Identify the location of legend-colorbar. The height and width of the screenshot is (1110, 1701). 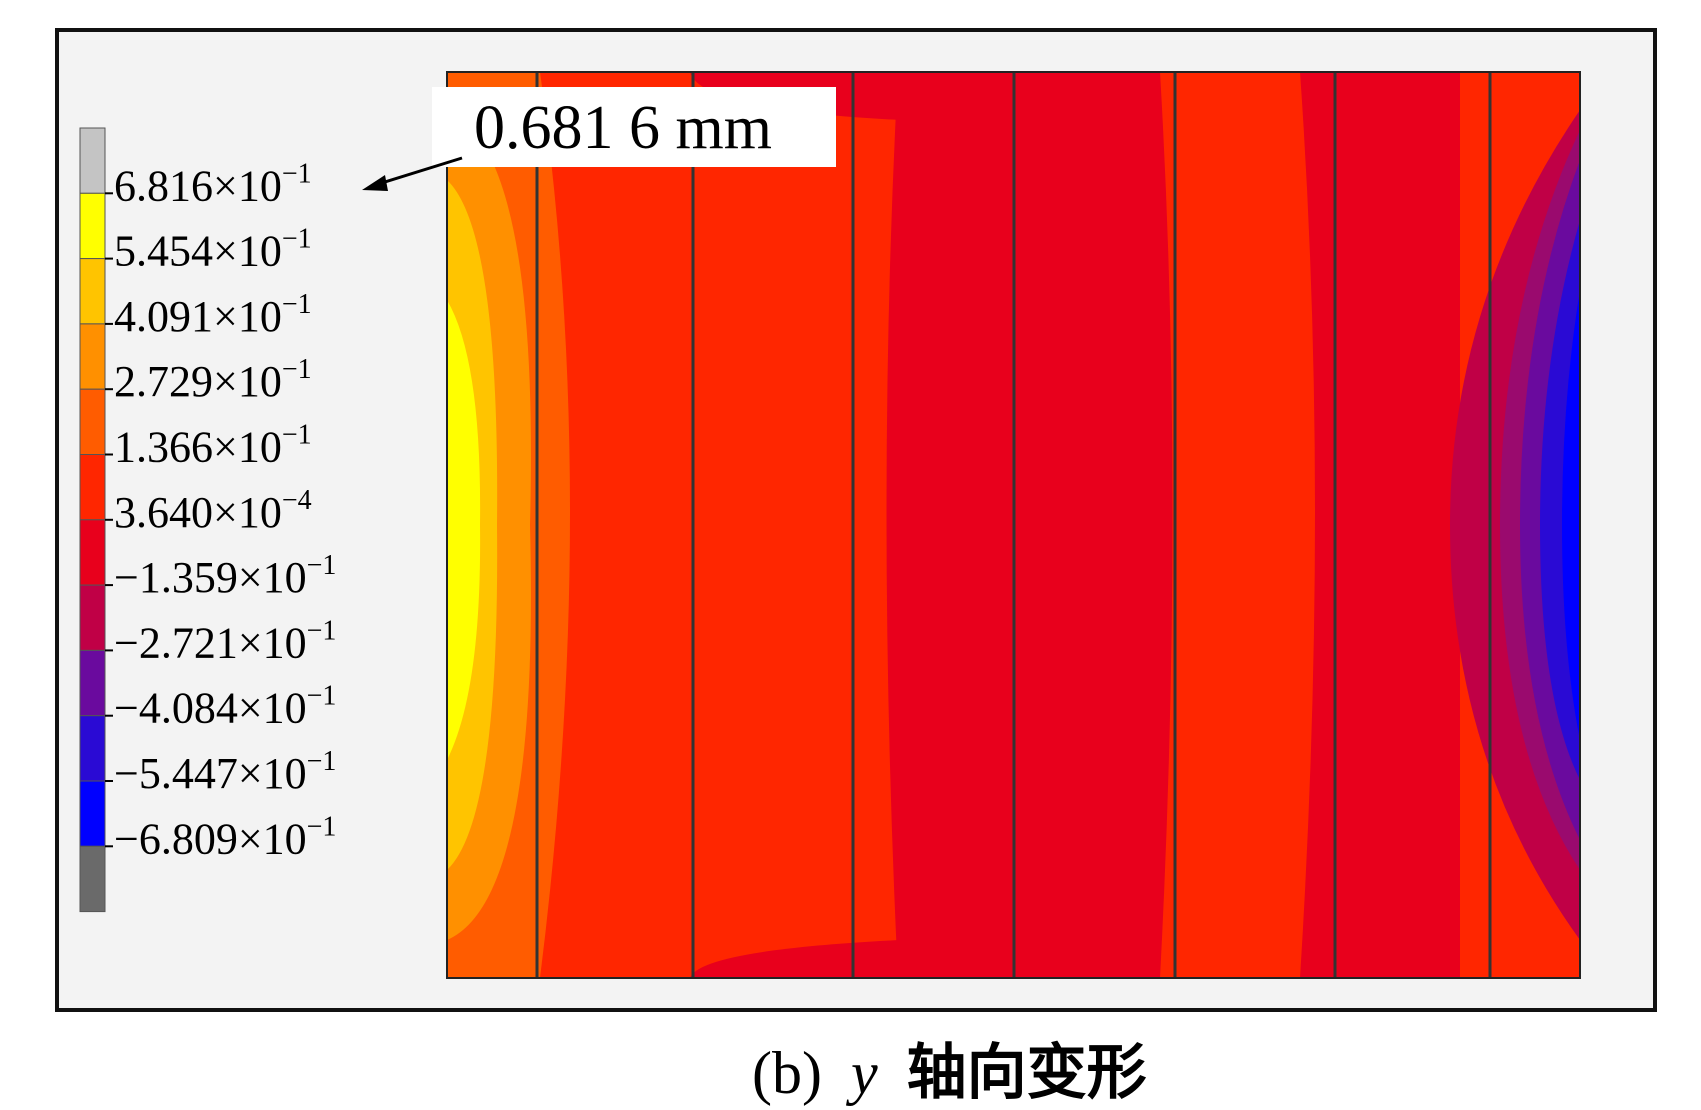
(96, 520).